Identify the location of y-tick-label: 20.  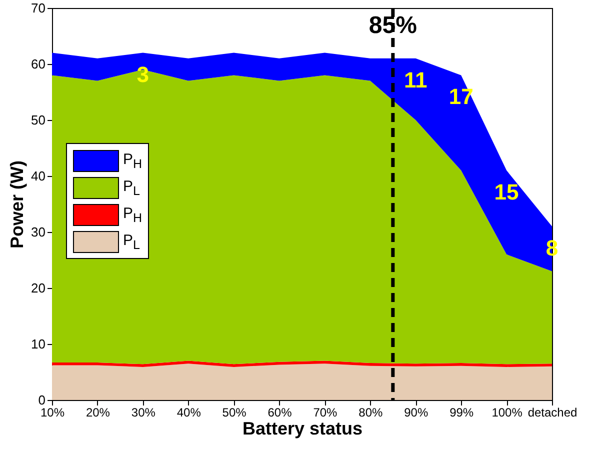
(38, 288).